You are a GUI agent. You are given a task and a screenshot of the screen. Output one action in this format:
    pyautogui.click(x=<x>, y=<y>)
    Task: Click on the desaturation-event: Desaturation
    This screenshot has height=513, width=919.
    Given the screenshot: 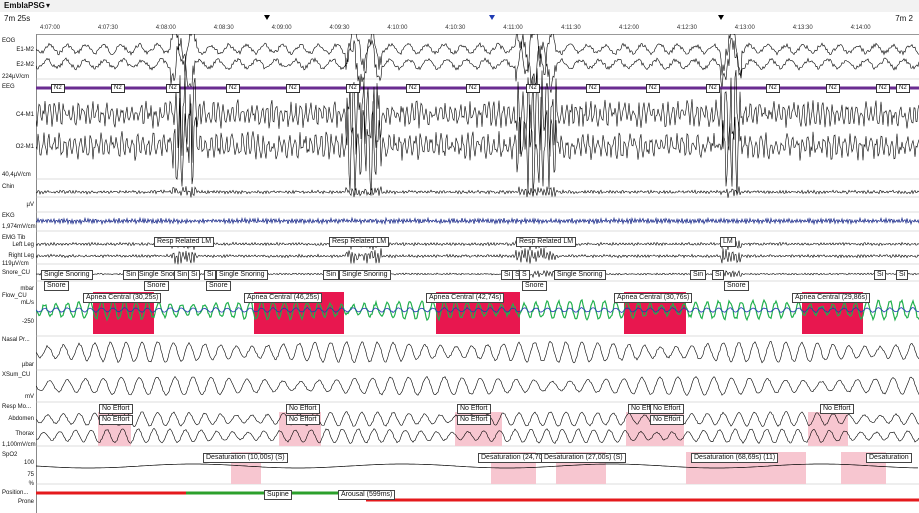 What is the action you would take?
    pyautogui.click(x=889, y=458)
    